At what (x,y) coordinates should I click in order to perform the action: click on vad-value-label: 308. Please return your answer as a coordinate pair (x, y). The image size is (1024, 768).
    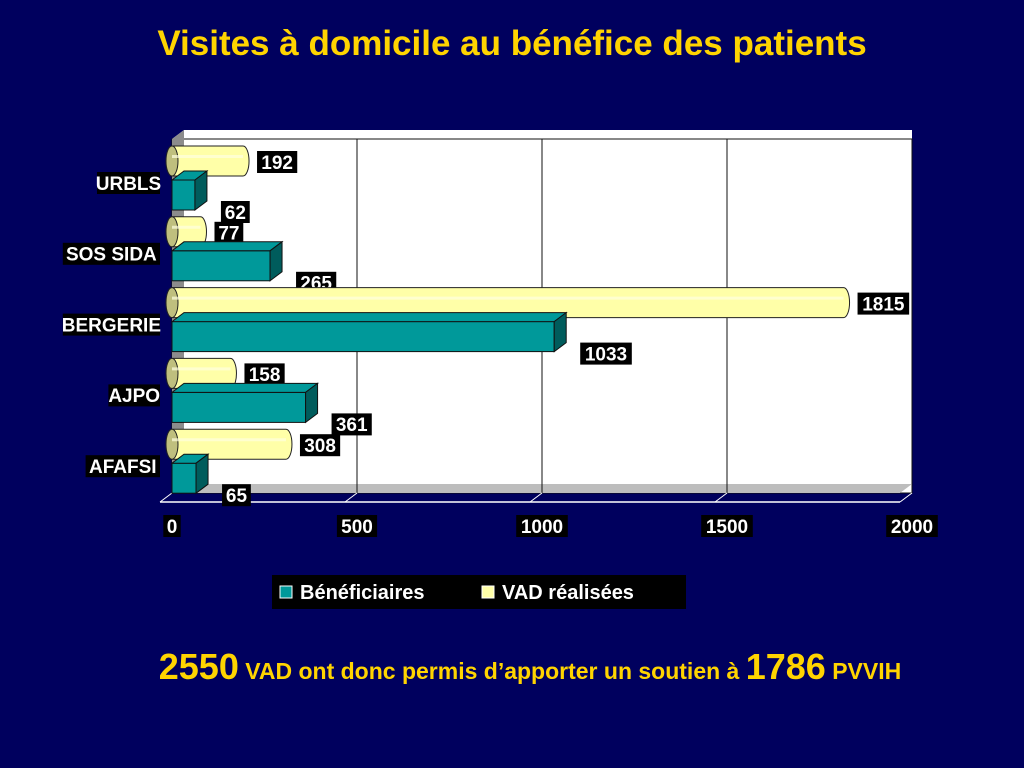
    Looking at the image, I should click on (320, 446).